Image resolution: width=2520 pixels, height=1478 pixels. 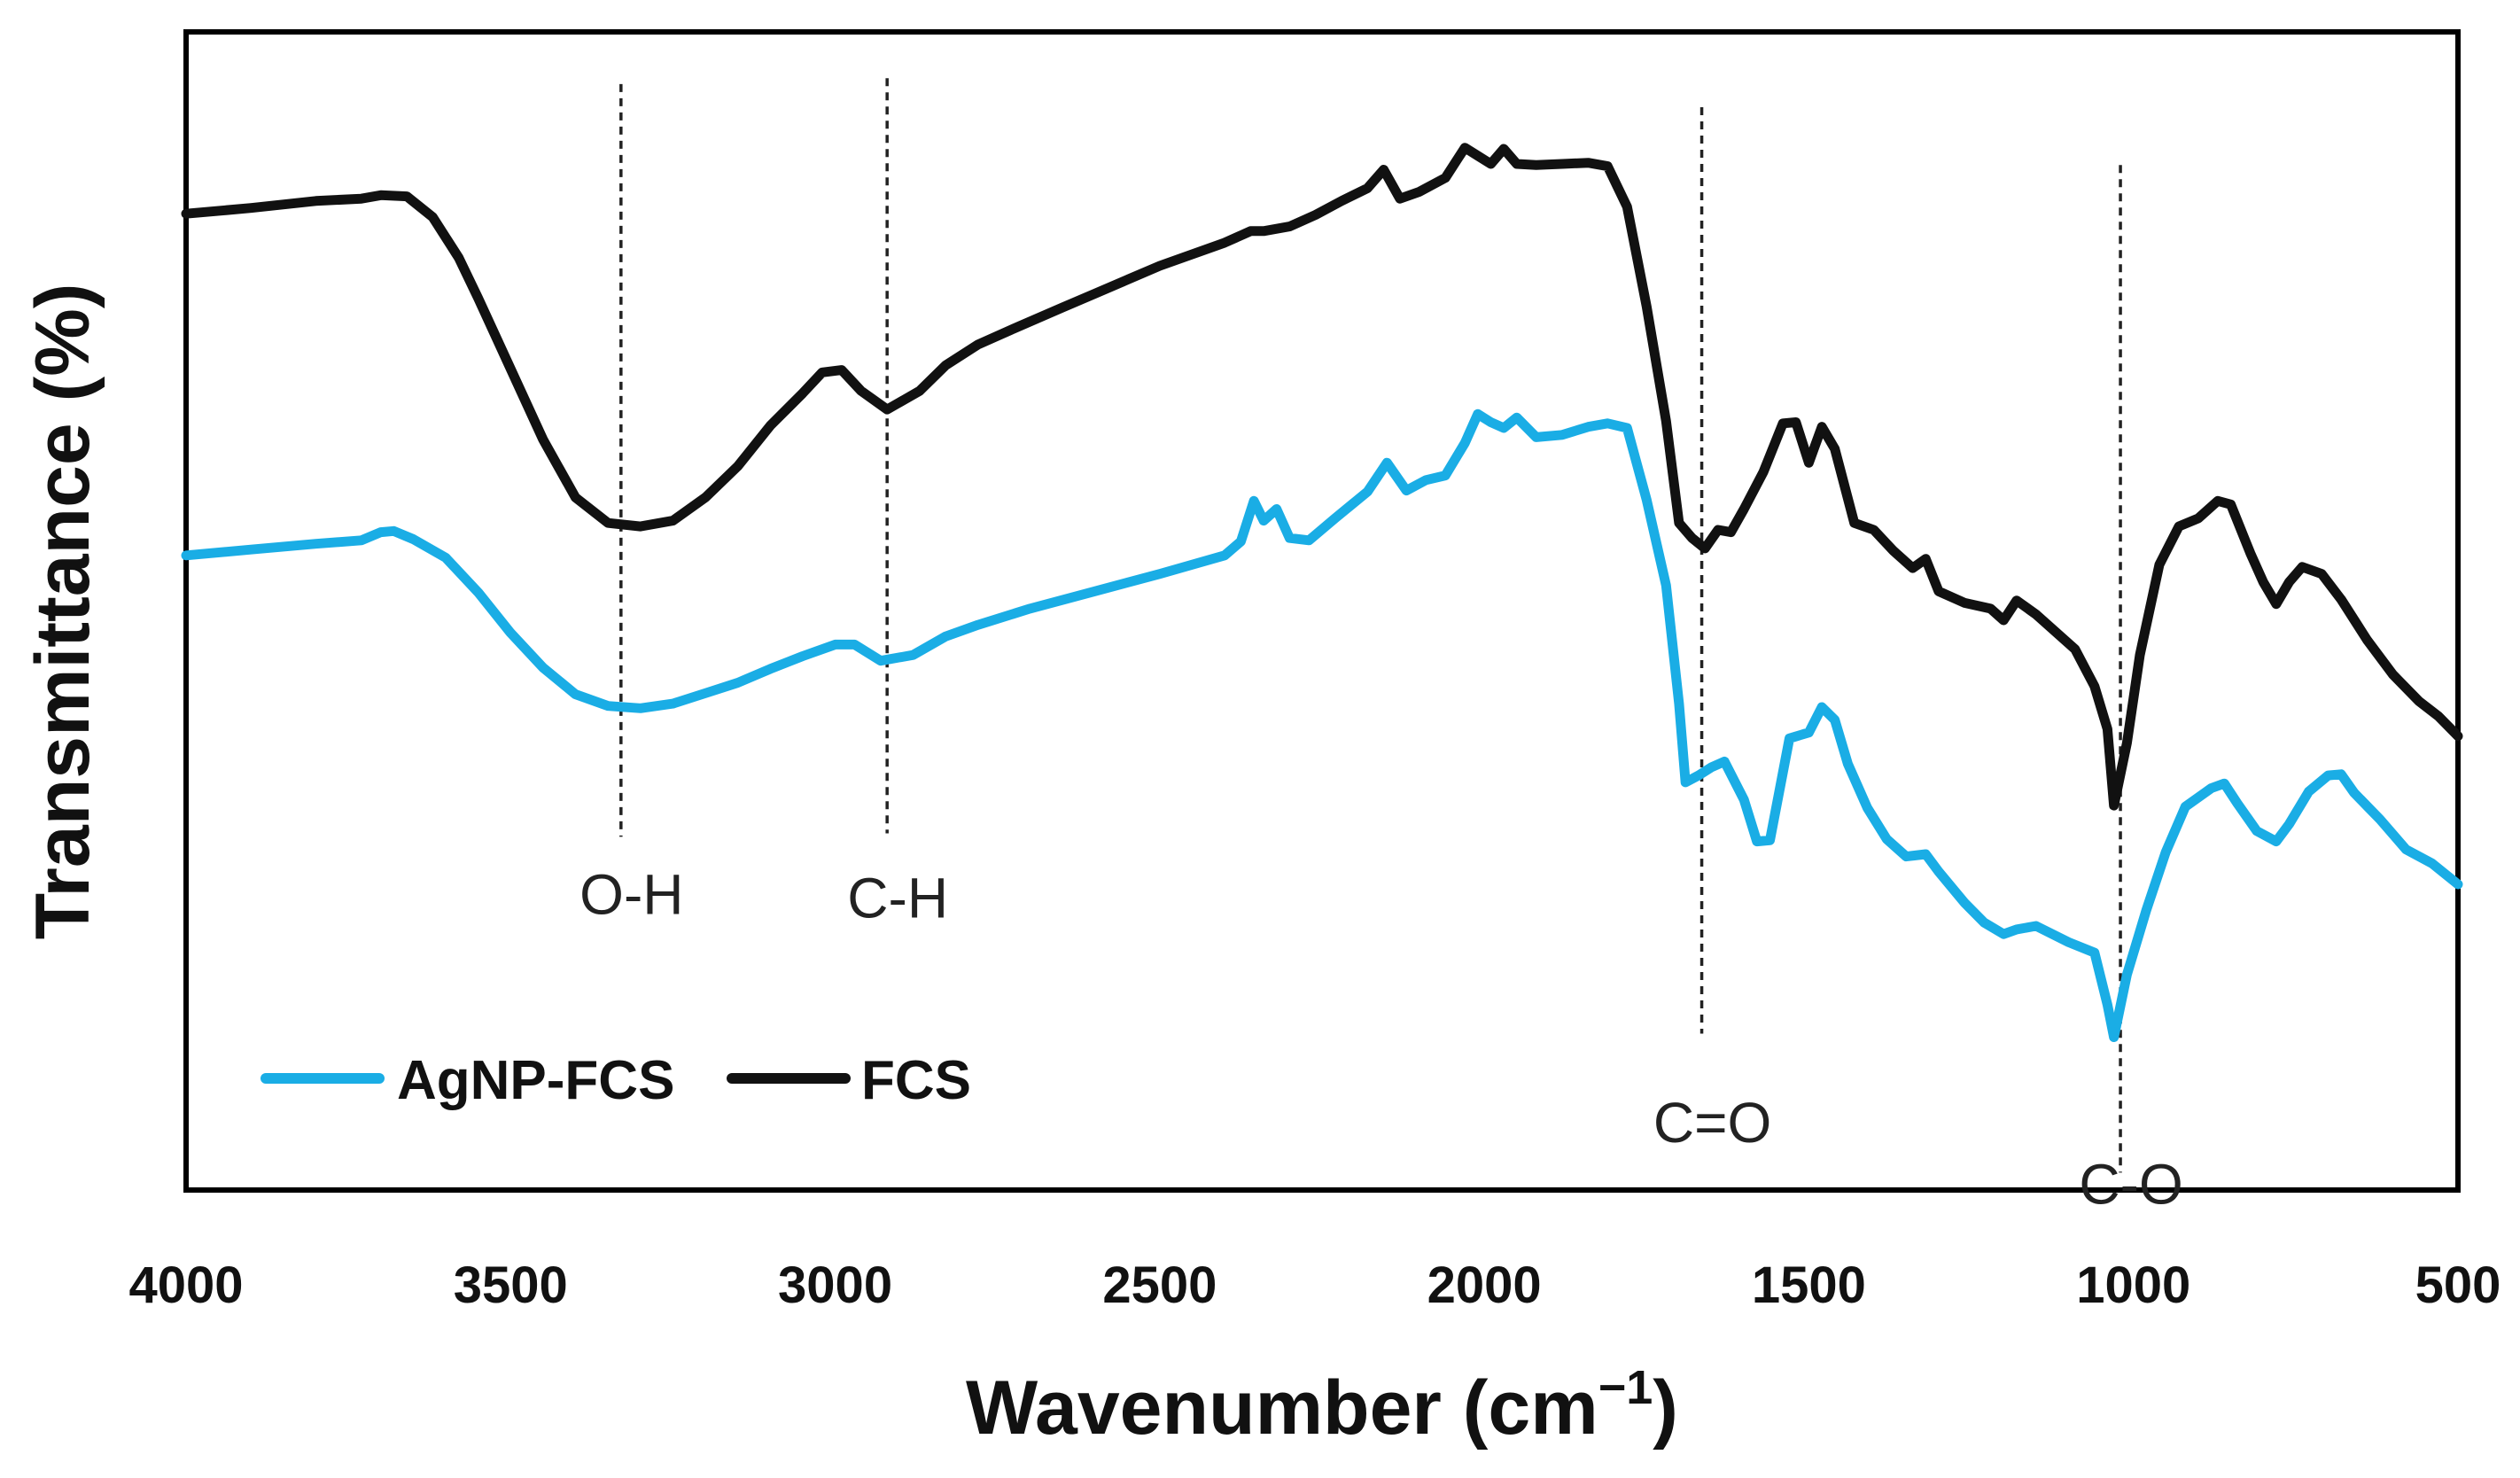 I want to click on legend-label-fcs: FCS, so click(x=916, y=1080).